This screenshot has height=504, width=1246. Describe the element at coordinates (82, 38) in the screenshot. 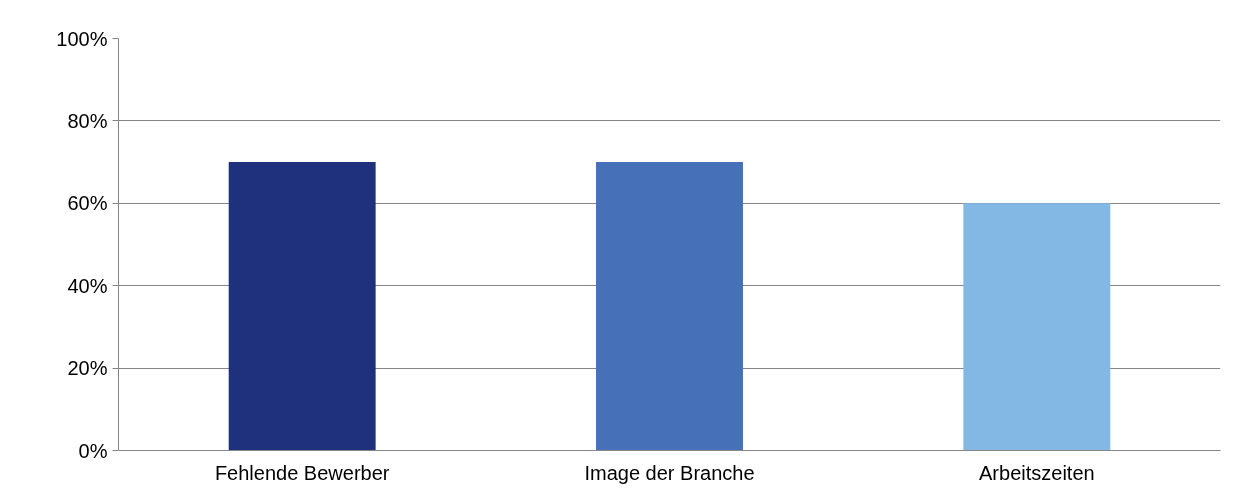

I see `y-tick-label: 100%` at that location.